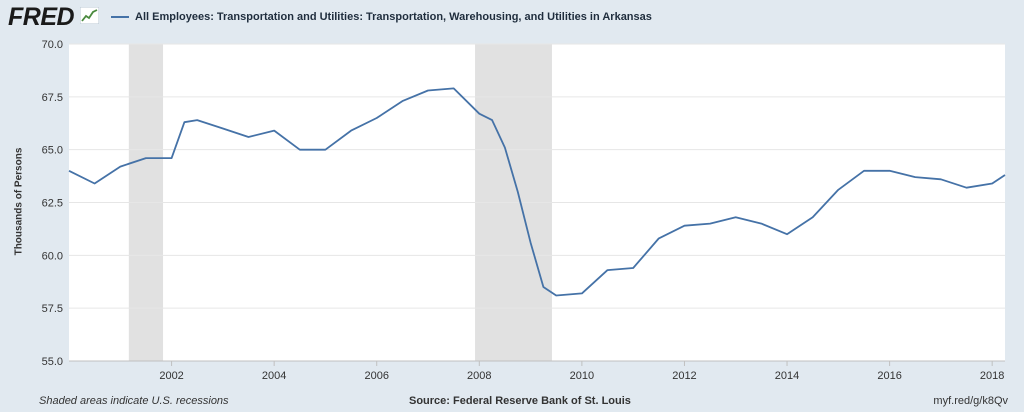 This screenshot has width=1024, height=412. What do you see at coordinates (41, 17) in the screenshot?
I see `fred-logo: FRED` at bounding box center [41, 17].